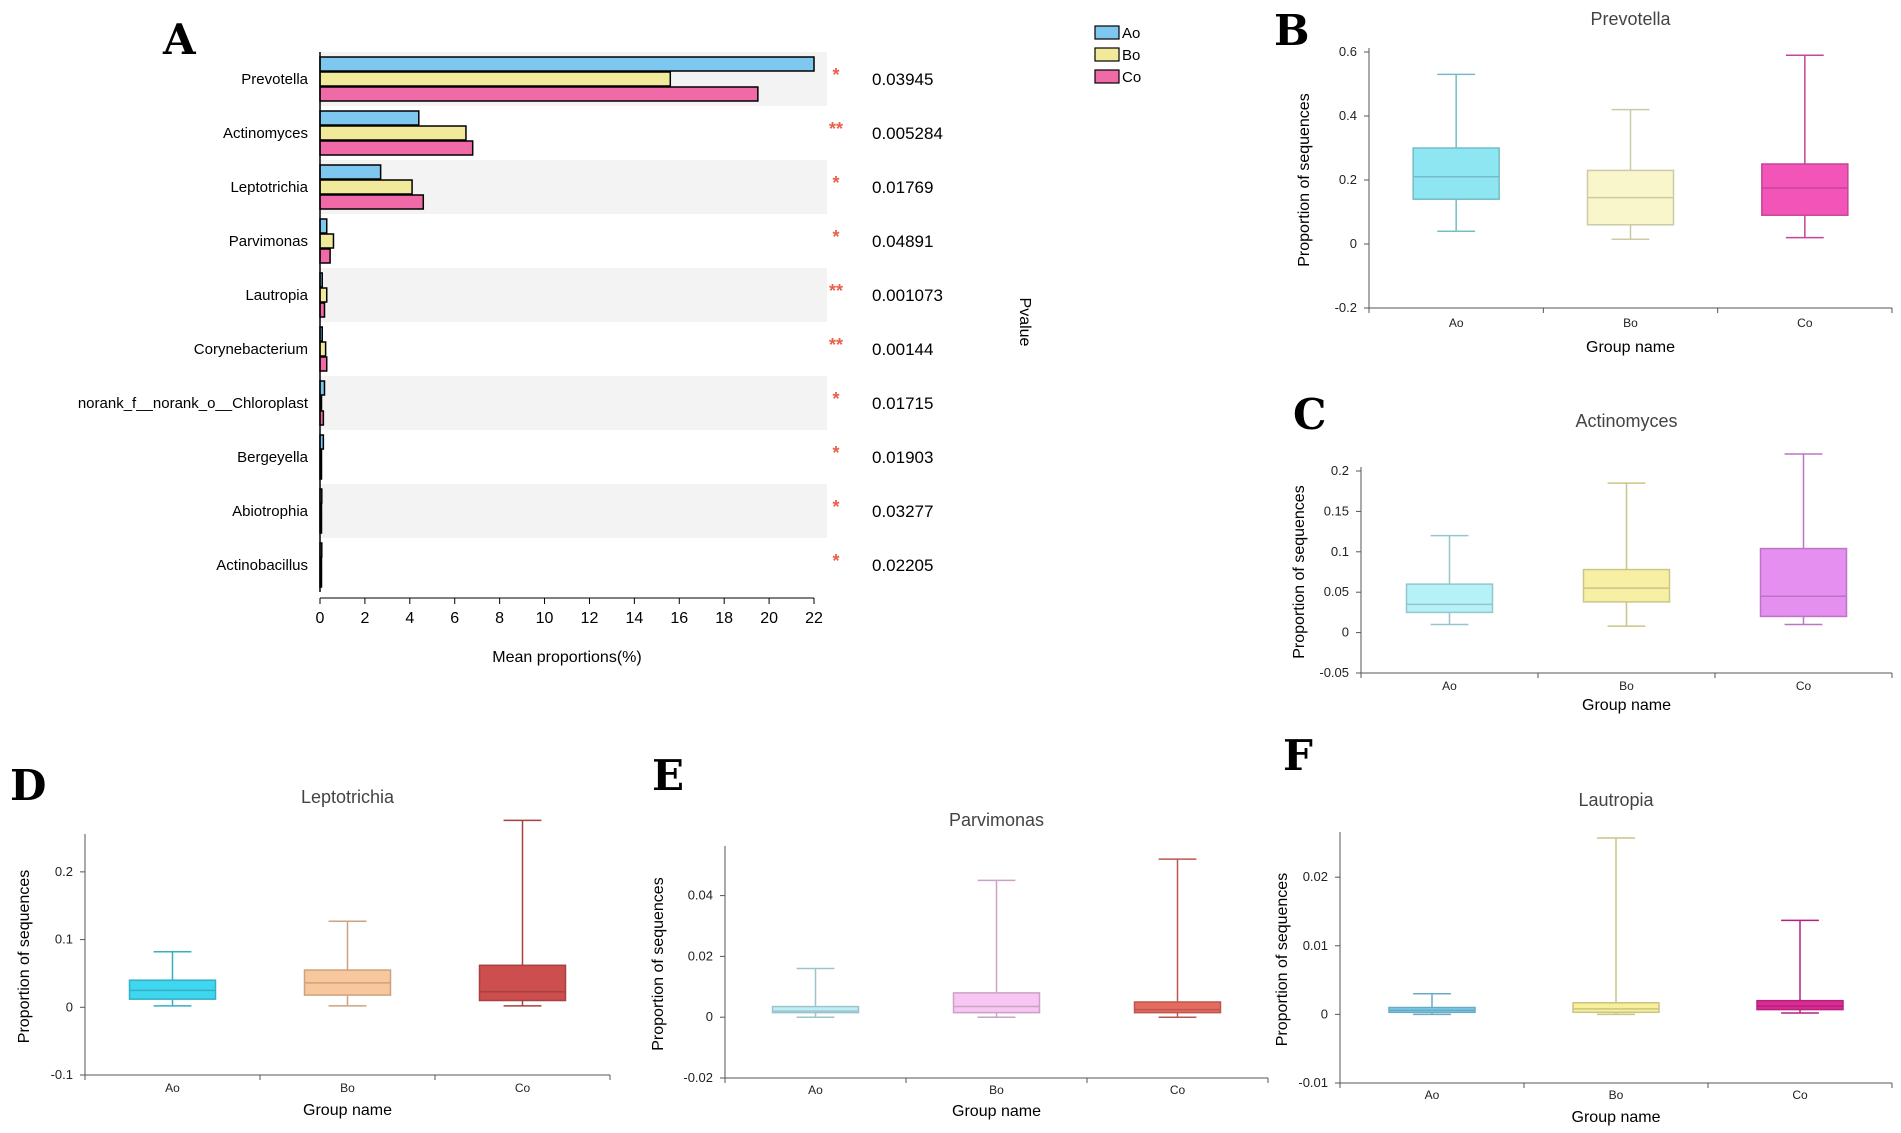  What do you see at coordinates (1309, 414) in the screenshot?
I see `panel-letter-c: C` at bounding box center [1309, 414].